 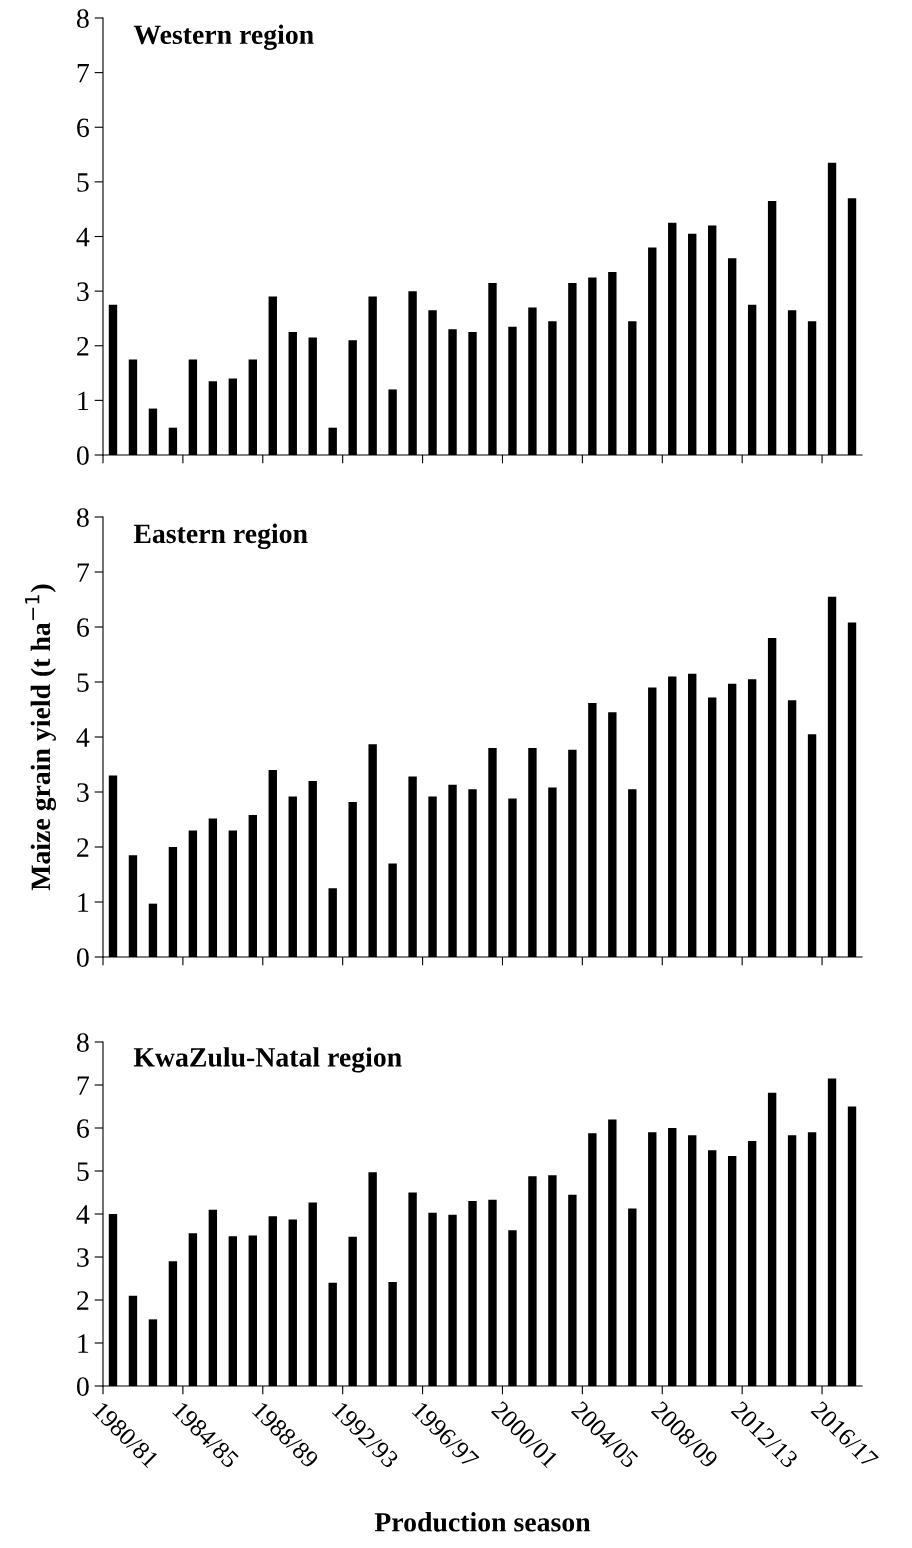 I want to click on chart-title: KwaZulu-Natal region, so click(x=267, y=1060).